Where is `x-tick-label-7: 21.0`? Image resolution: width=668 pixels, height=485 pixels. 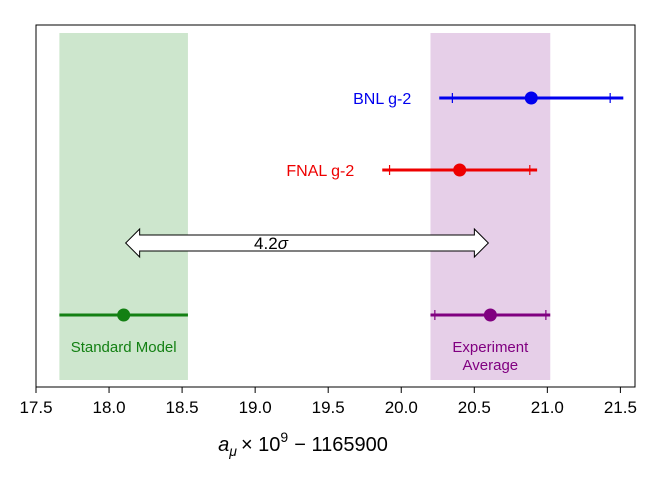 x-tick-label-7: 21.0 is located at coordinates (547, 407).